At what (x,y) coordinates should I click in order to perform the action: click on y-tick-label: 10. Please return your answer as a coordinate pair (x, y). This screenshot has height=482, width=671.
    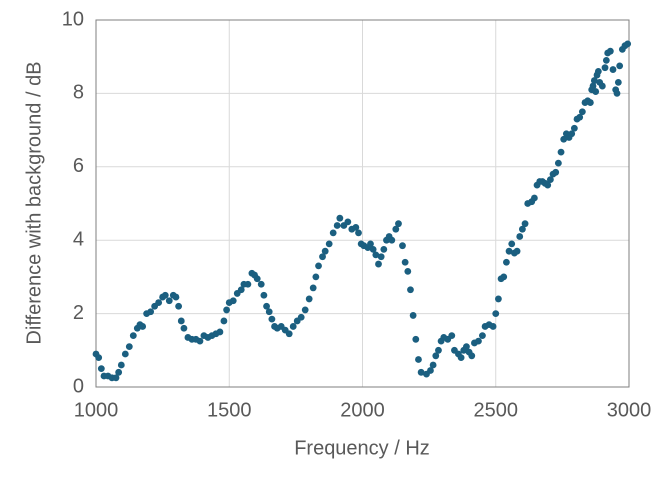
    Looking at the image, I should click on (73, 19).